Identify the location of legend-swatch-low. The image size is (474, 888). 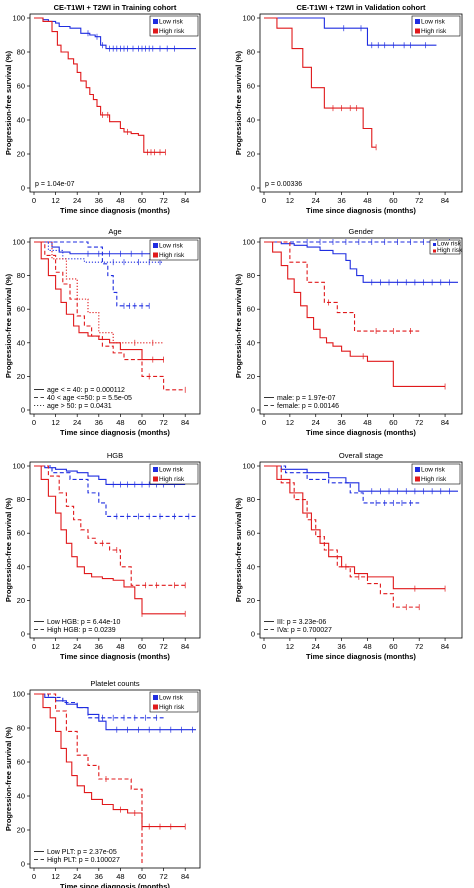
(434, 244).